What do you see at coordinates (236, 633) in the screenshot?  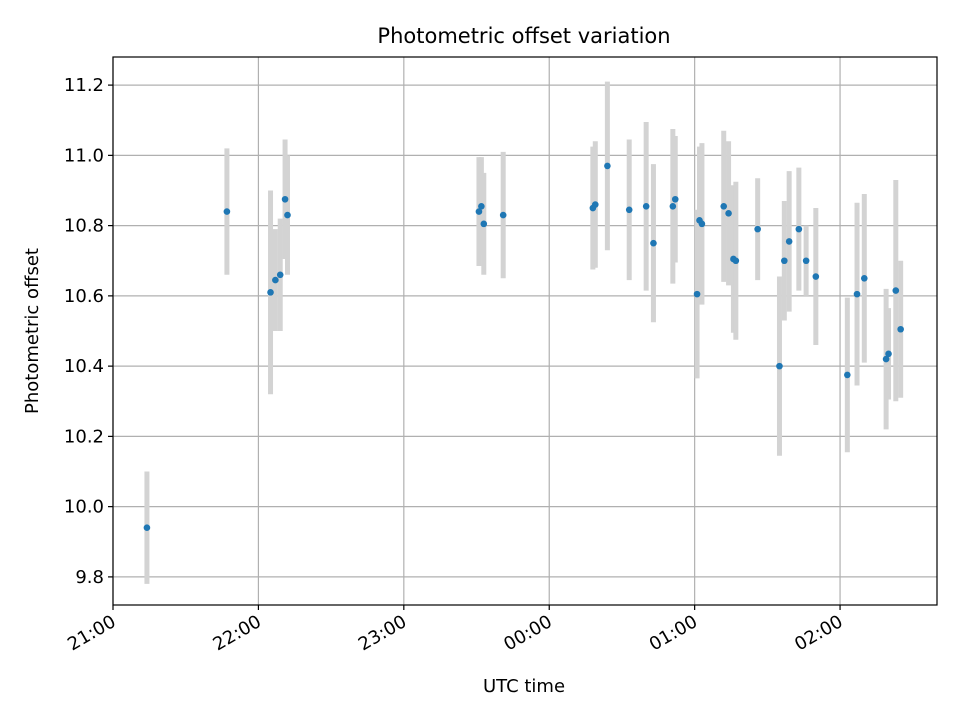 I see `x-tick-label: 22:00` at bounding box center [236, 633].